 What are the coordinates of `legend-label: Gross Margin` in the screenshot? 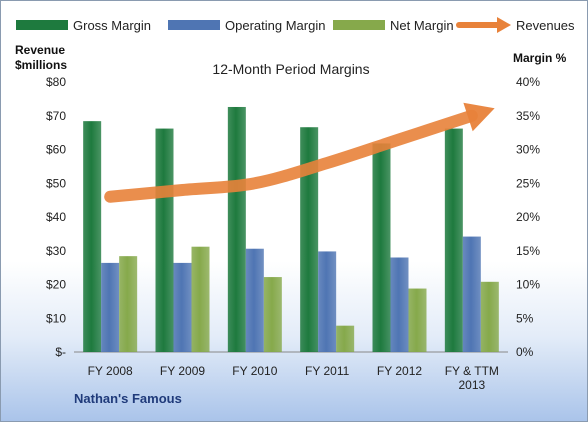 It's located at (112, 25).